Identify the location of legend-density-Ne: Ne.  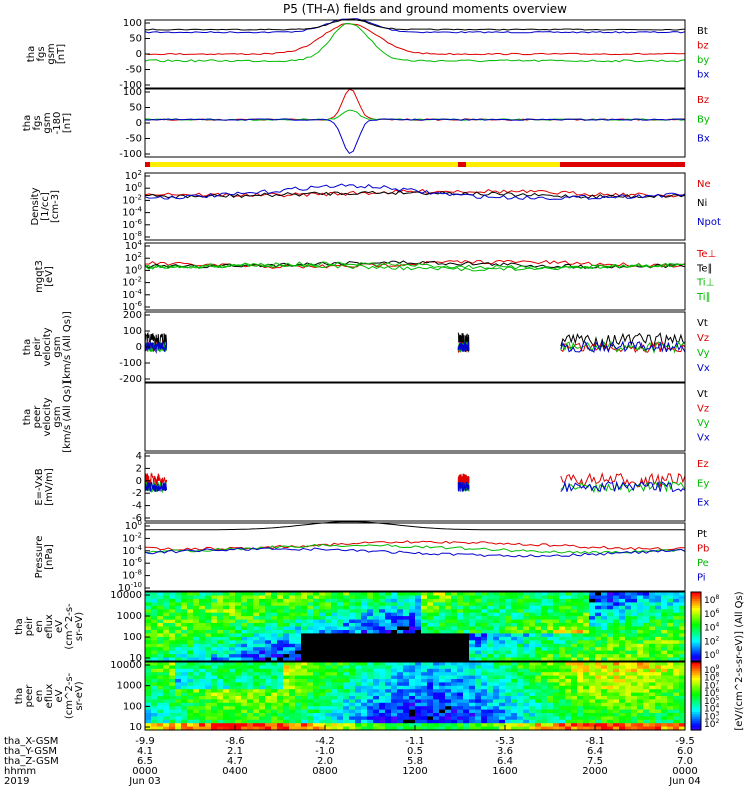
(704, 184).